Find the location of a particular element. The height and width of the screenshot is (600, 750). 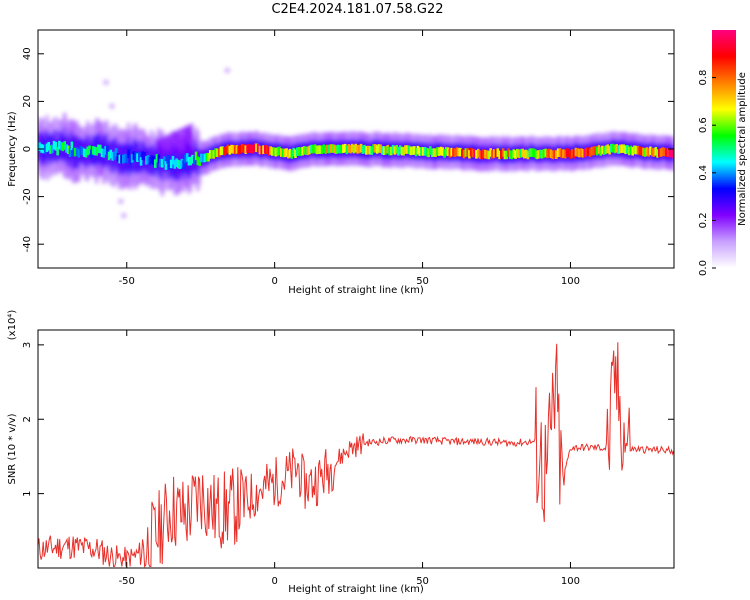

colorbar-gradient is located at coordinates (724, 149).